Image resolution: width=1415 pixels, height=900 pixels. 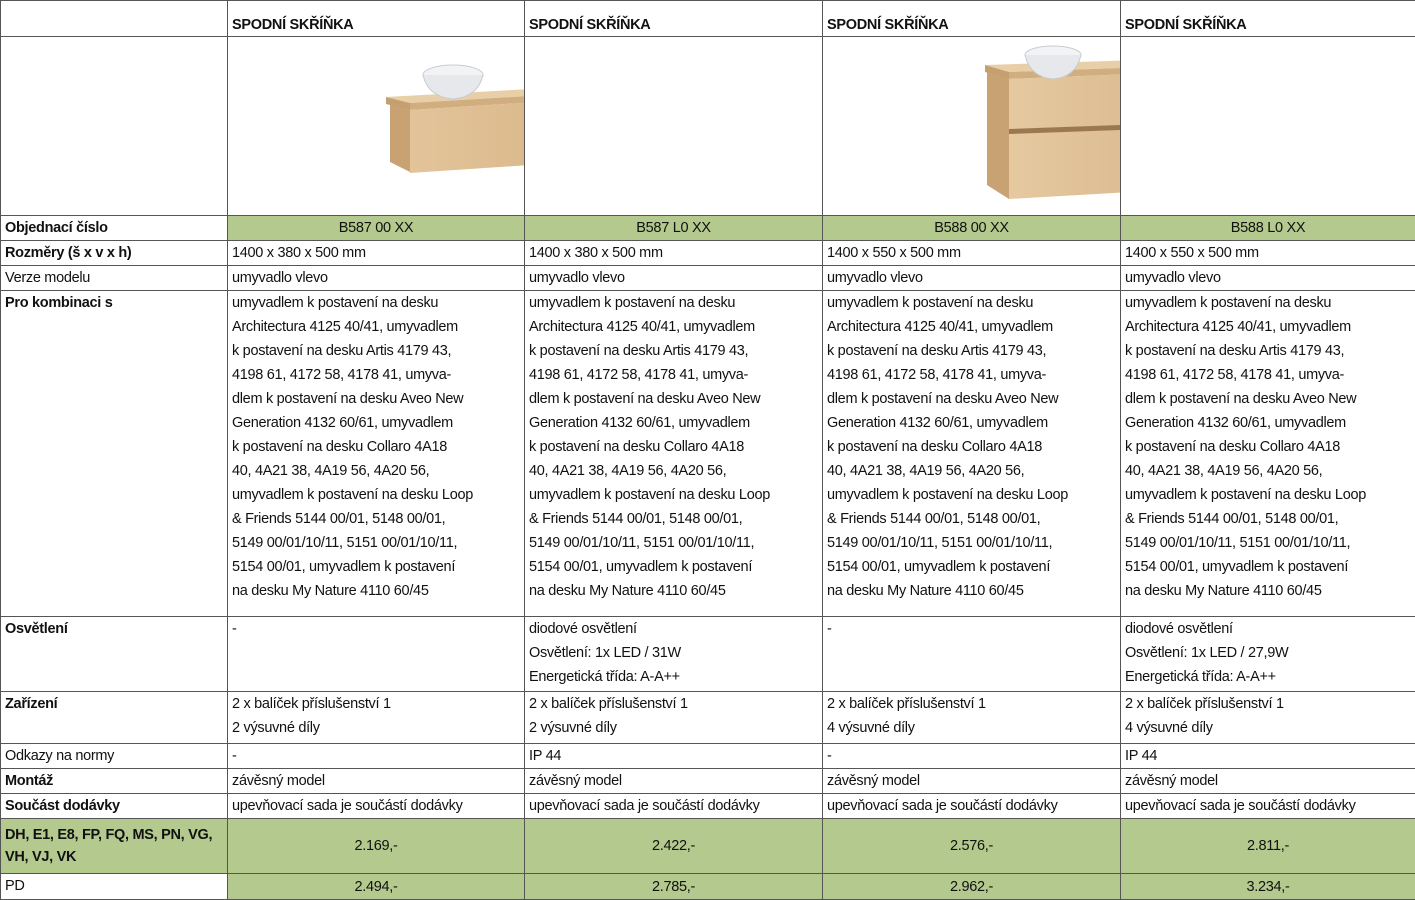 What do you see at coordinates (1206, 653) in the screenshot?
I see `cell-line: Osvětlení: 1x LED / 27,9W` at bounding box center [1206, 653].